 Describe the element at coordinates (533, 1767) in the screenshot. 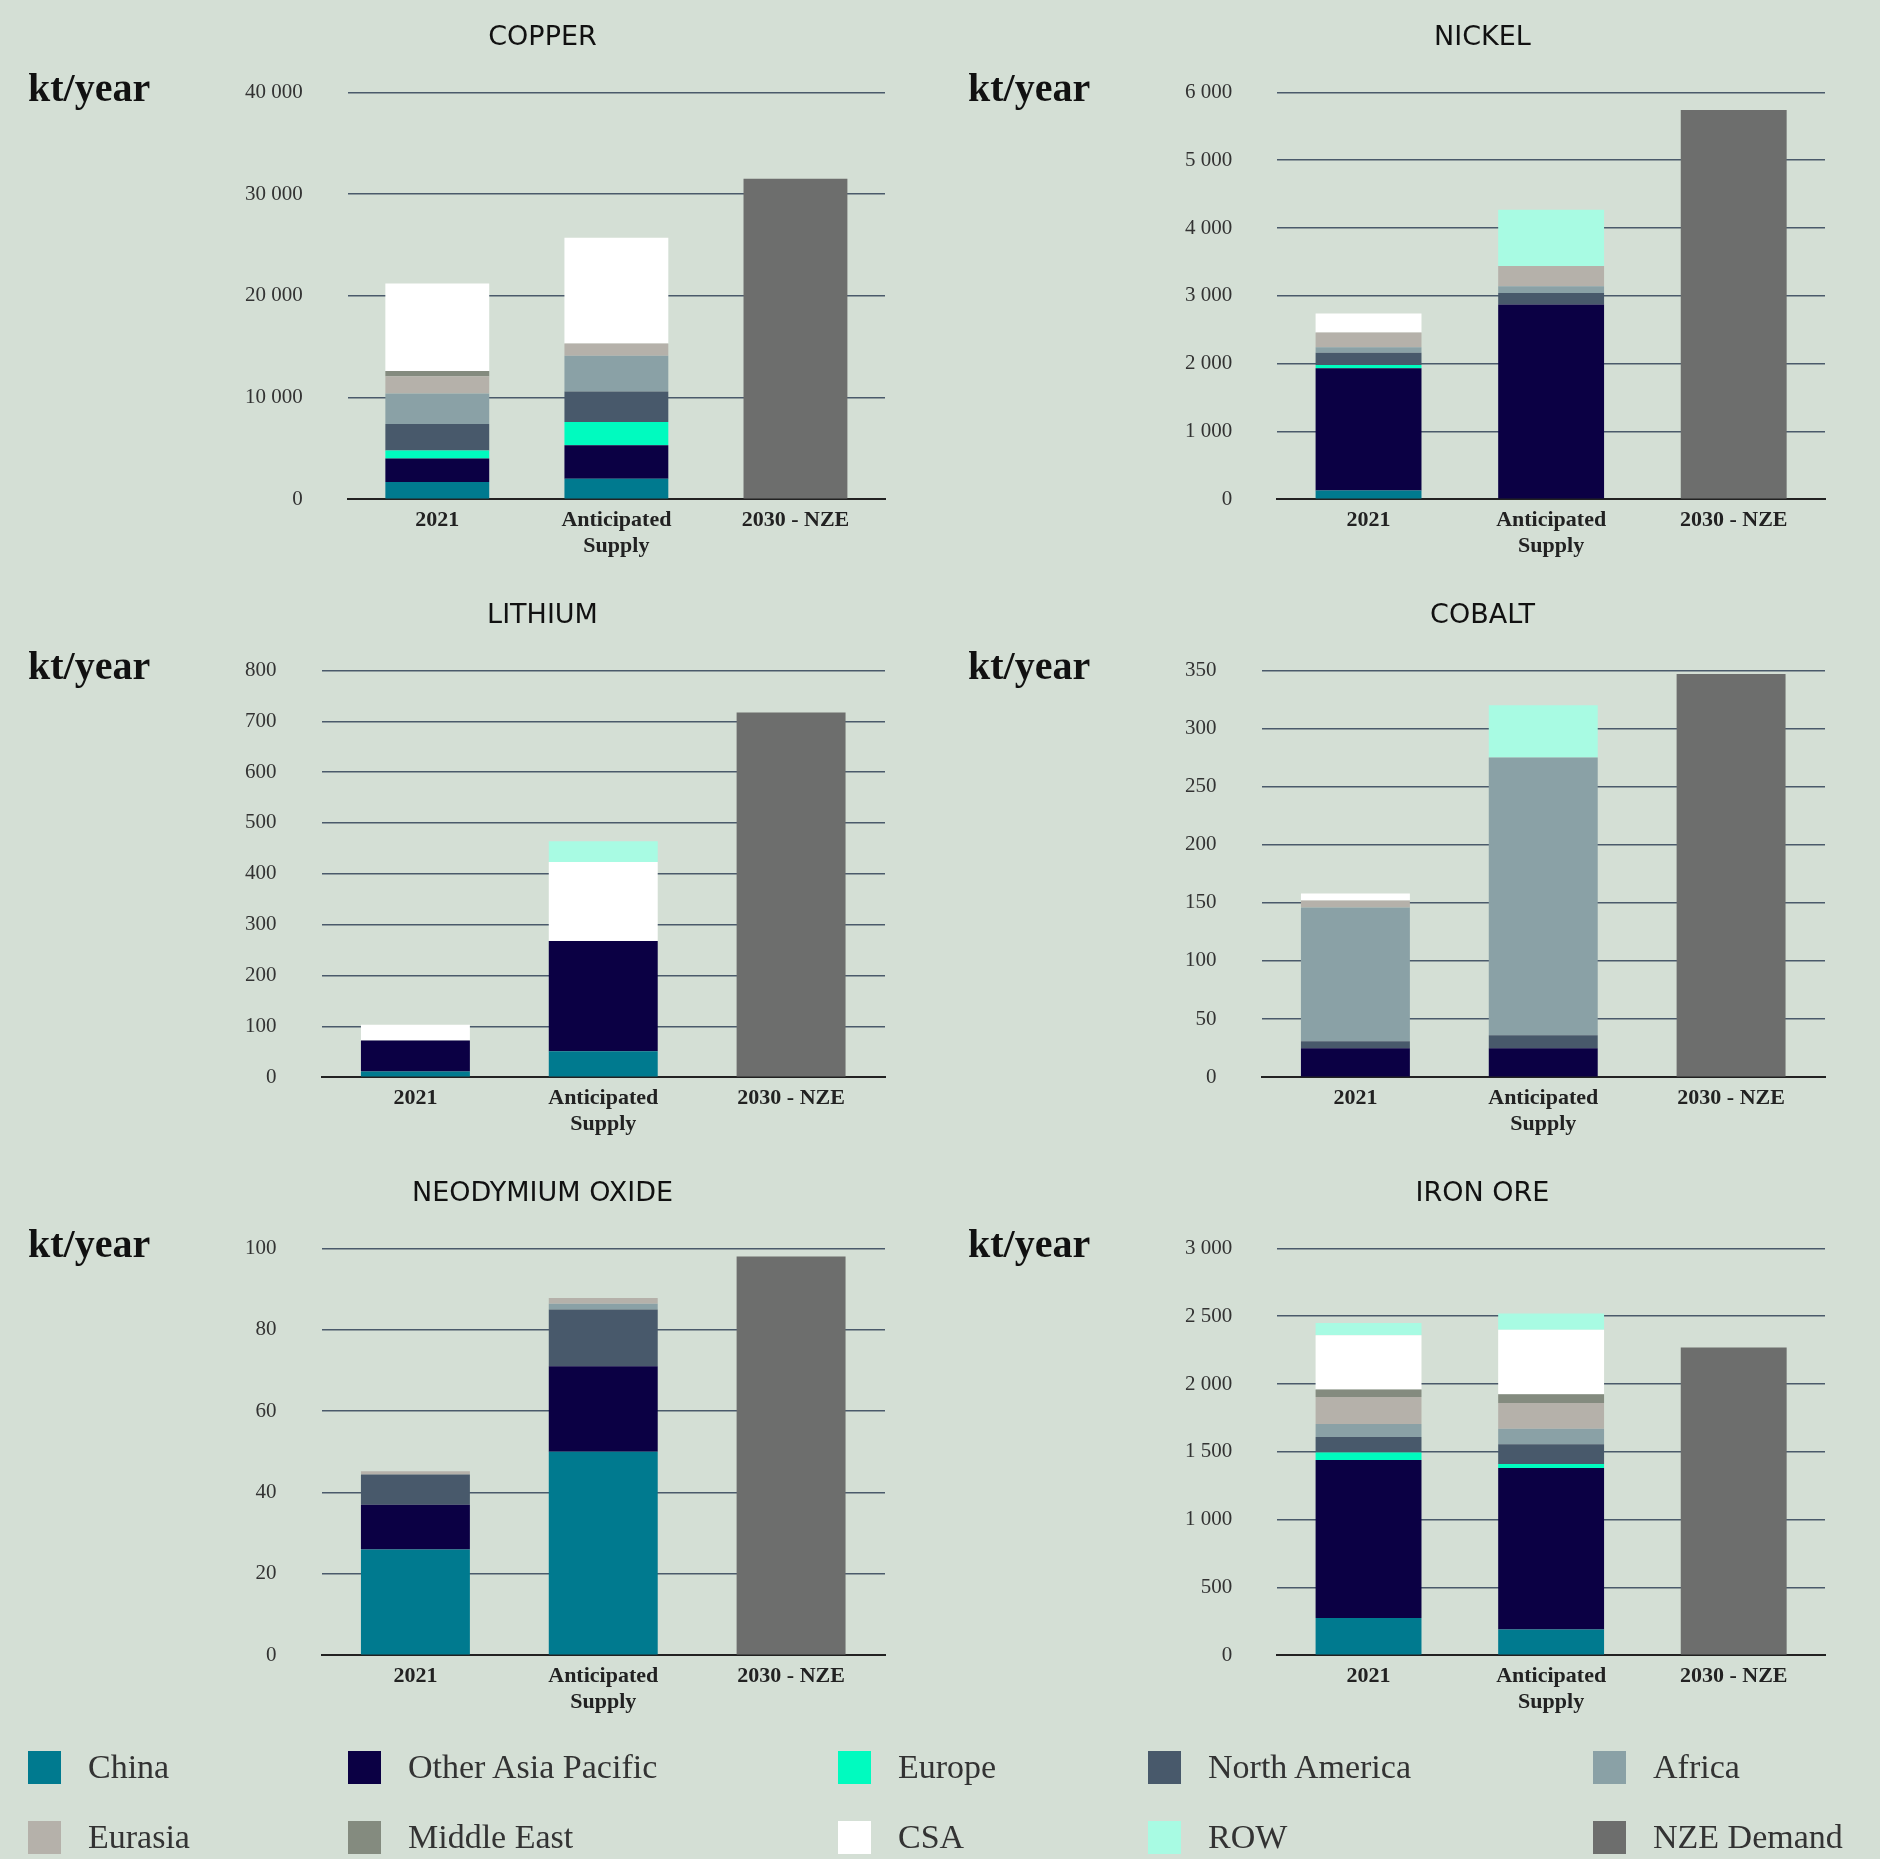

I see `legend-label: Other Asia Pacific` at that location.